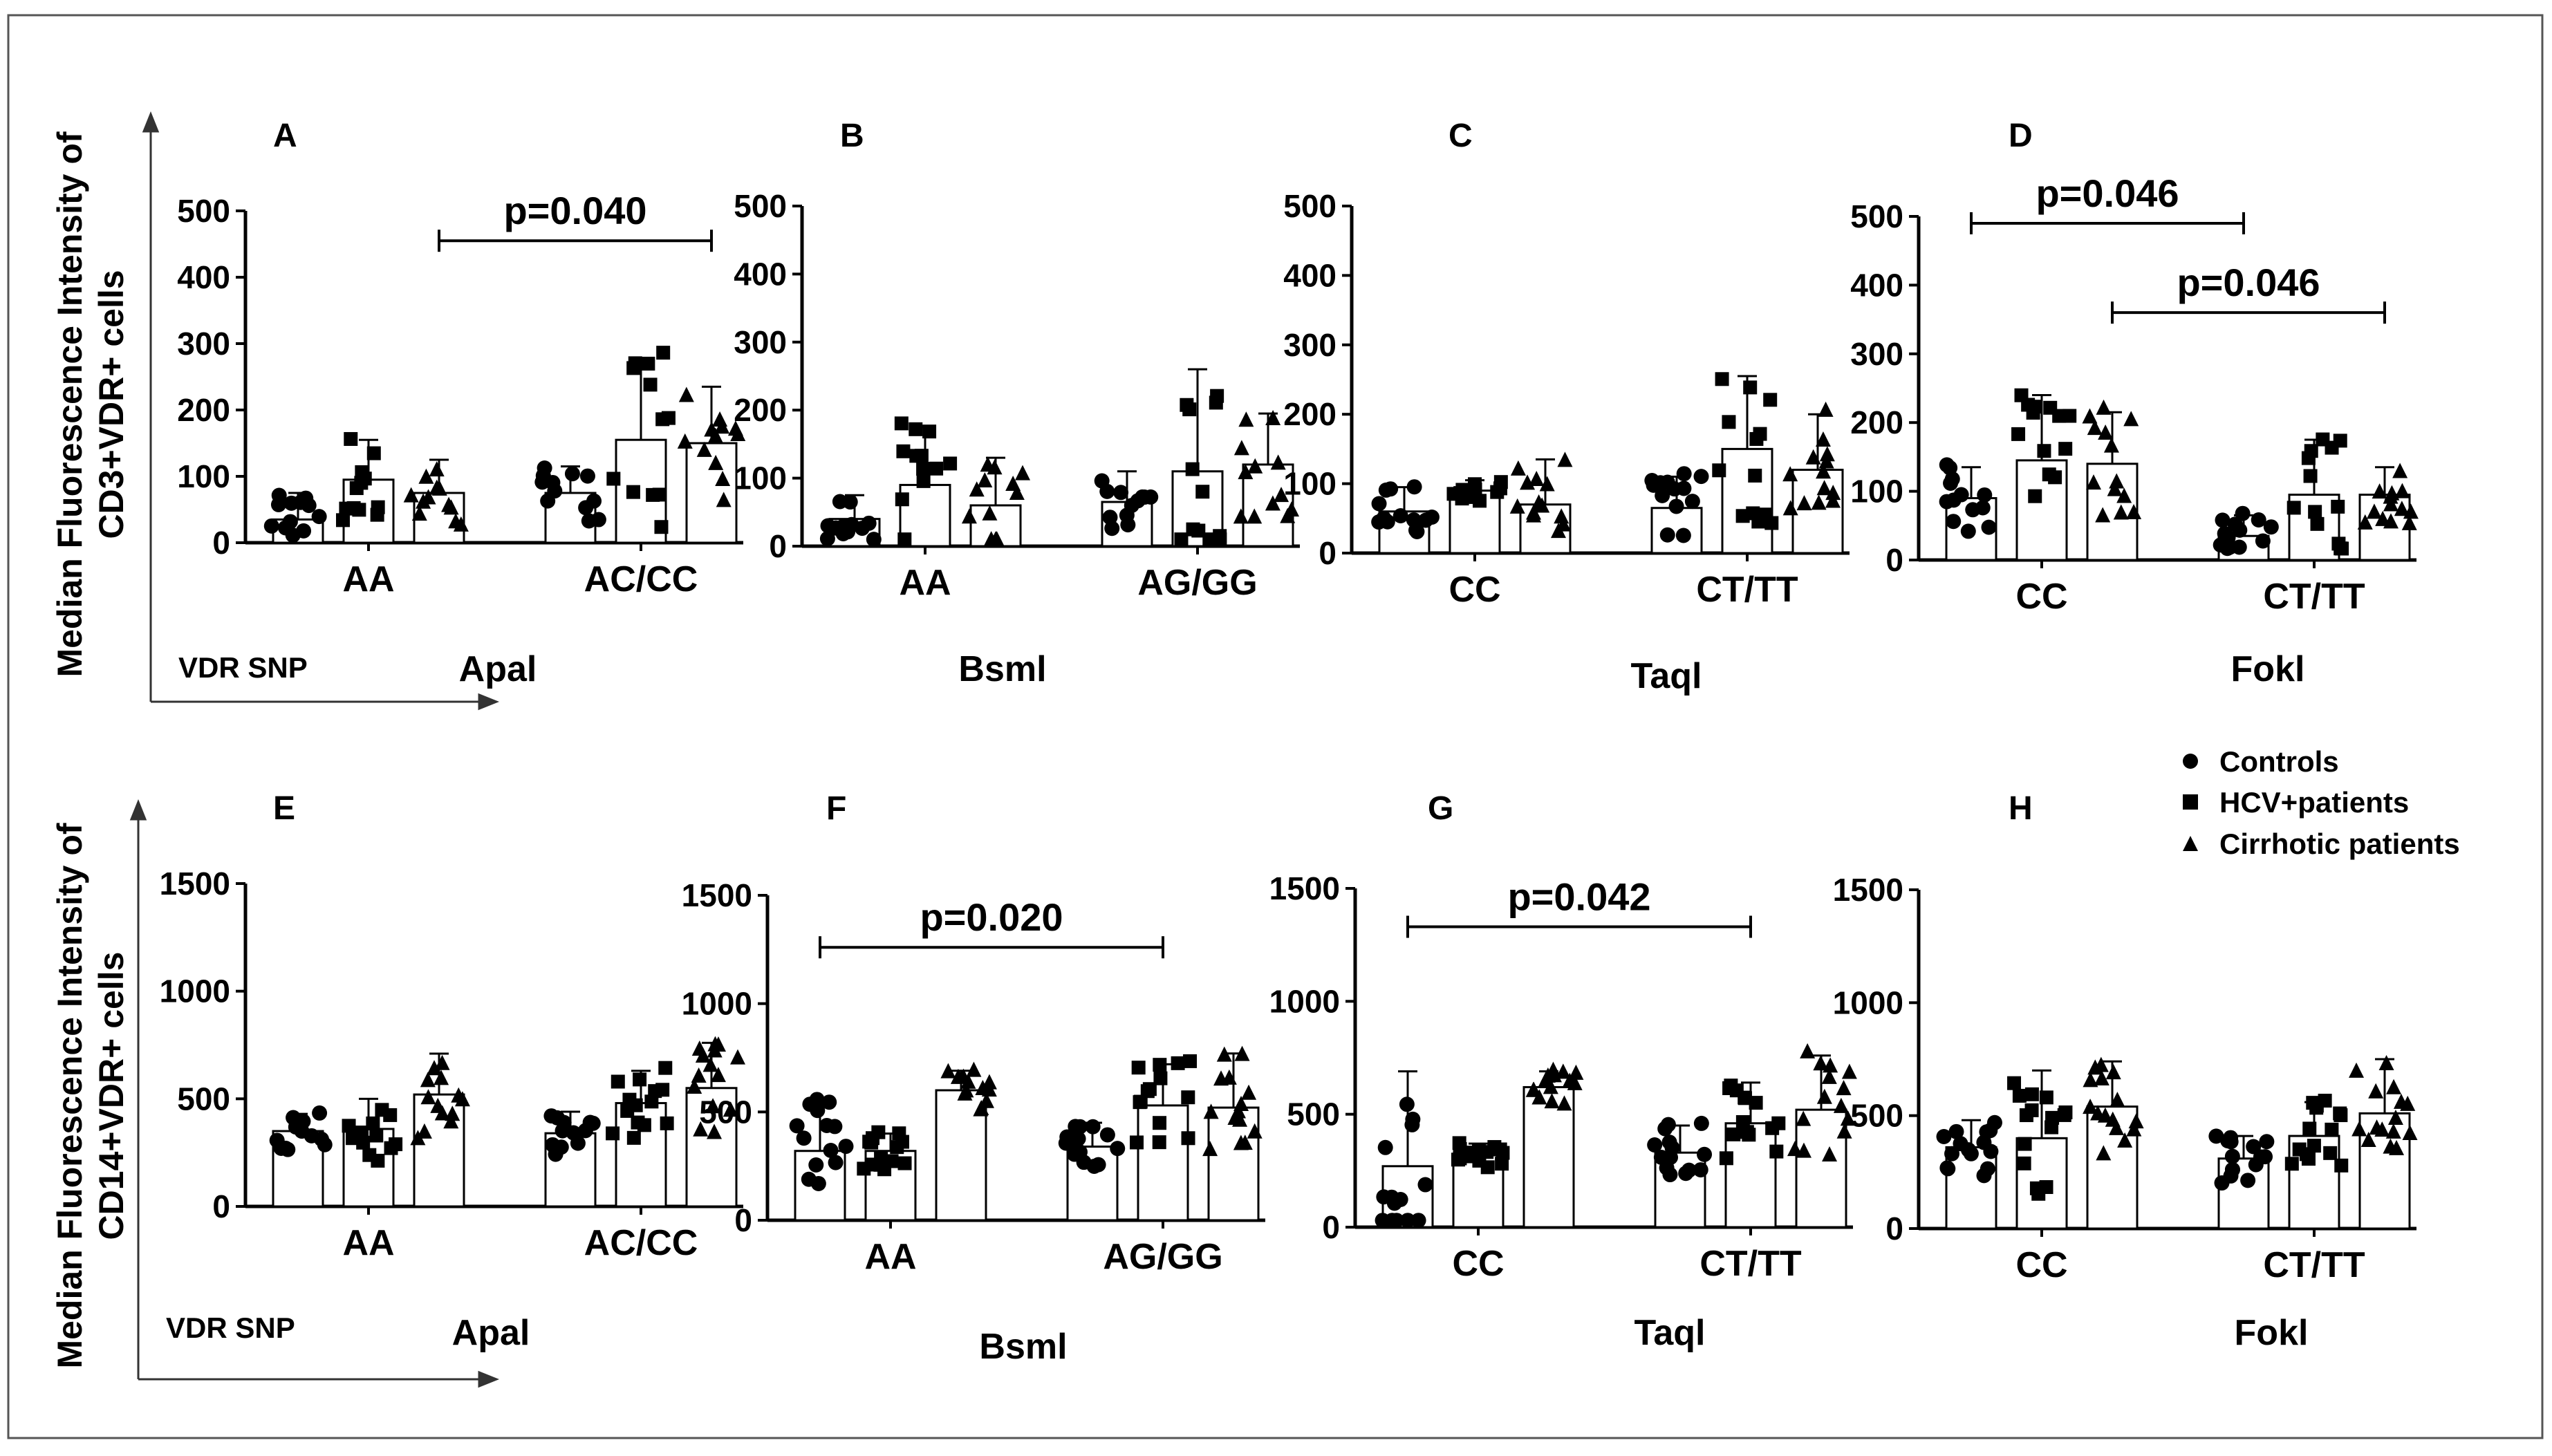 This screenshot has height=1456, width=2552. What do you see at coordinates (2279, 761) in the screenshot?
I see `legend-label-controls: Controls` at bounding box center [2279, 761].